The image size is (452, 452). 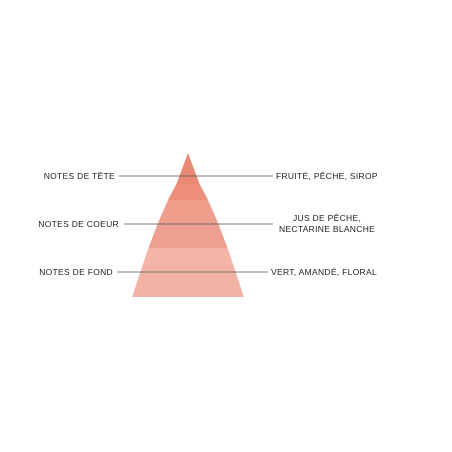 I want to click on tier-bottom-band, so click(x=188, y=260).